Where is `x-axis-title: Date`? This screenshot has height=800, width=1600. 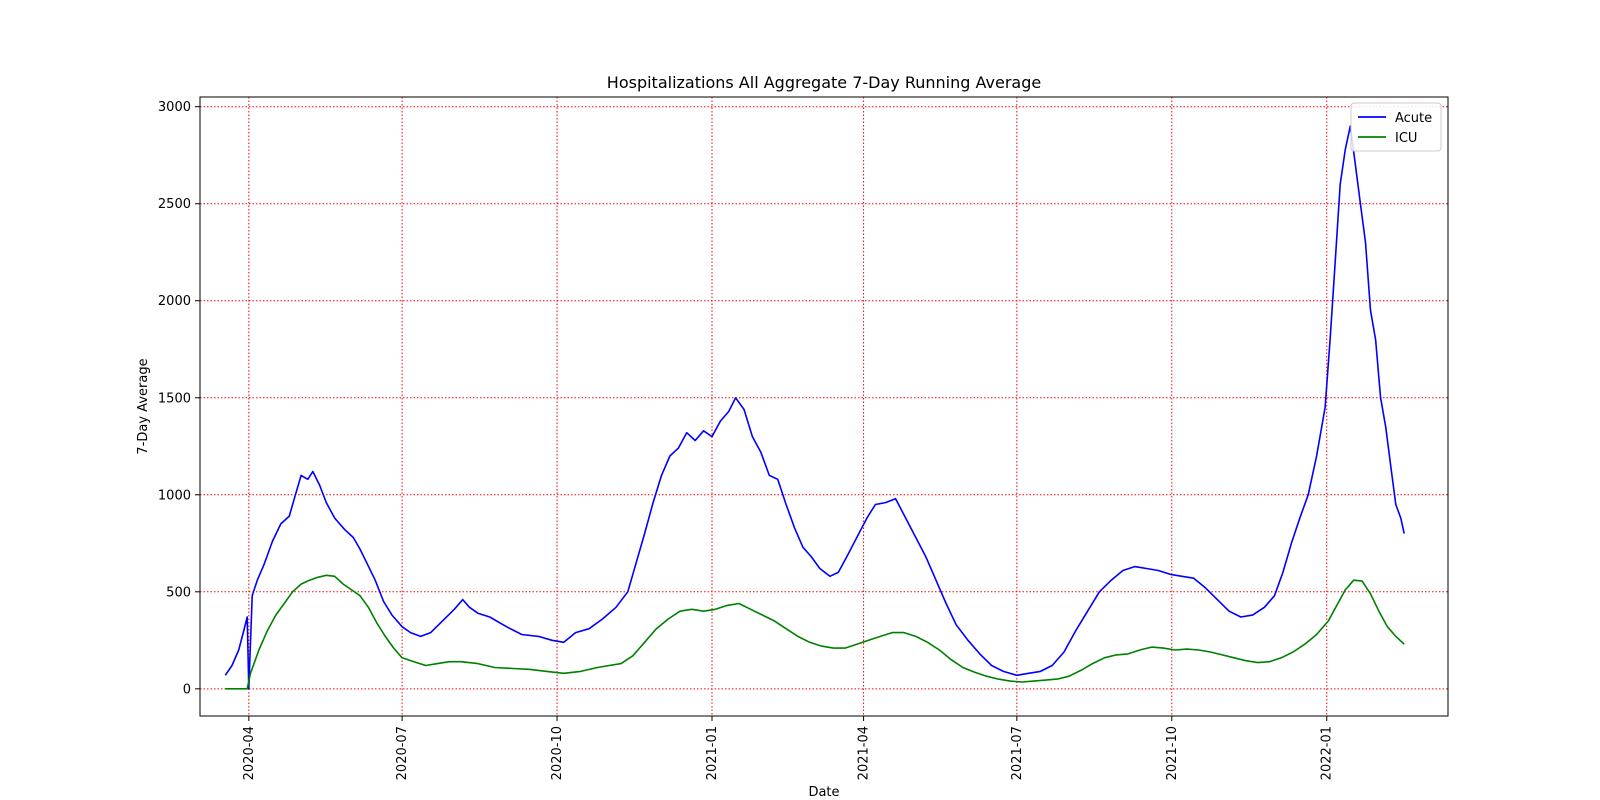 x-axis-title: Date is located at coordinates (823, 792).